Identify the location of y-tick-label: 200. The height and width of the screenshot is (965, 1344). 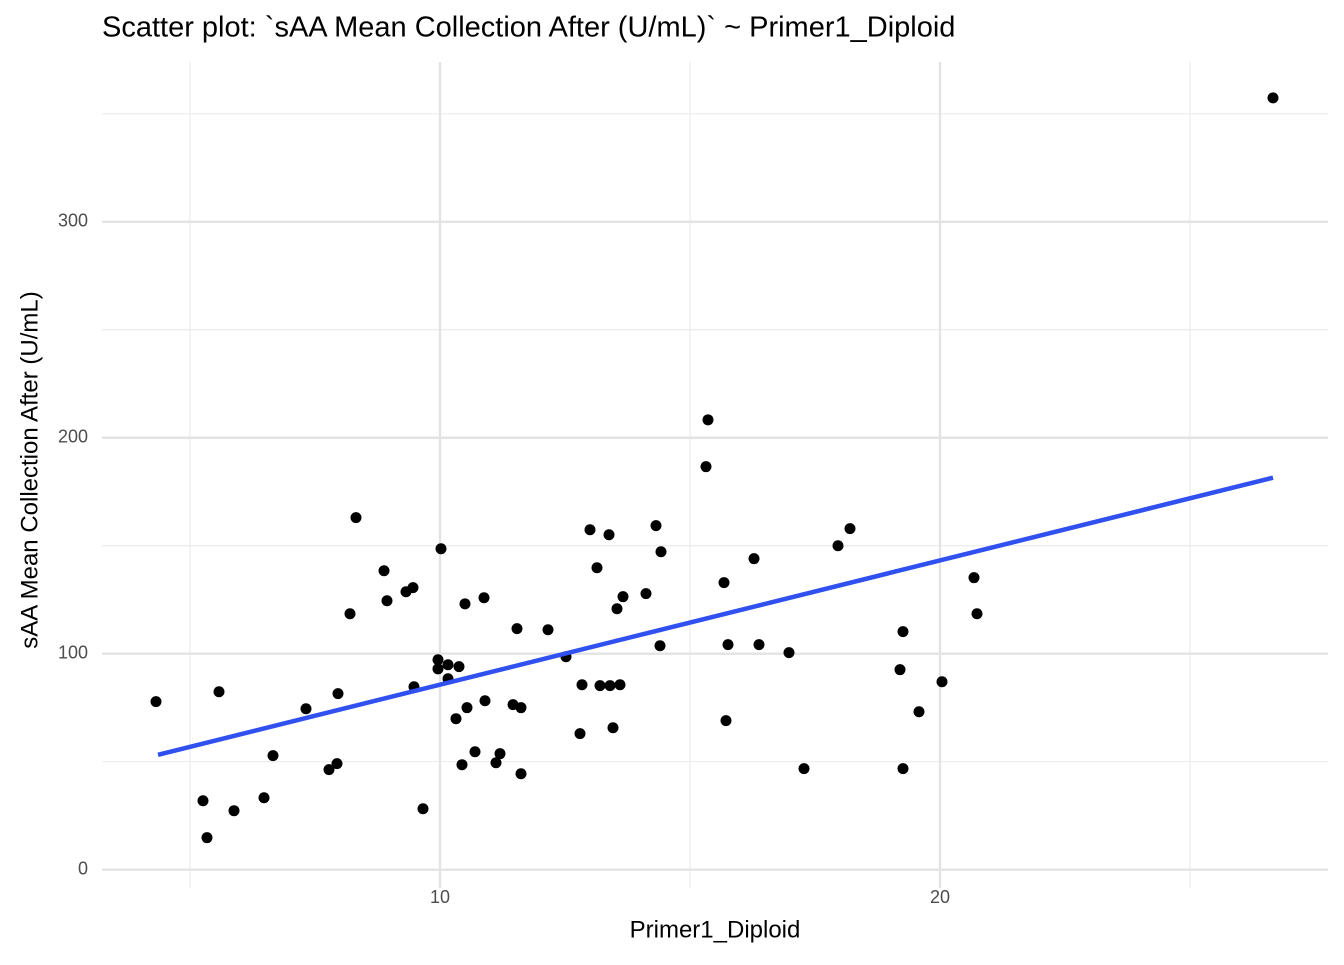
(73, 436).